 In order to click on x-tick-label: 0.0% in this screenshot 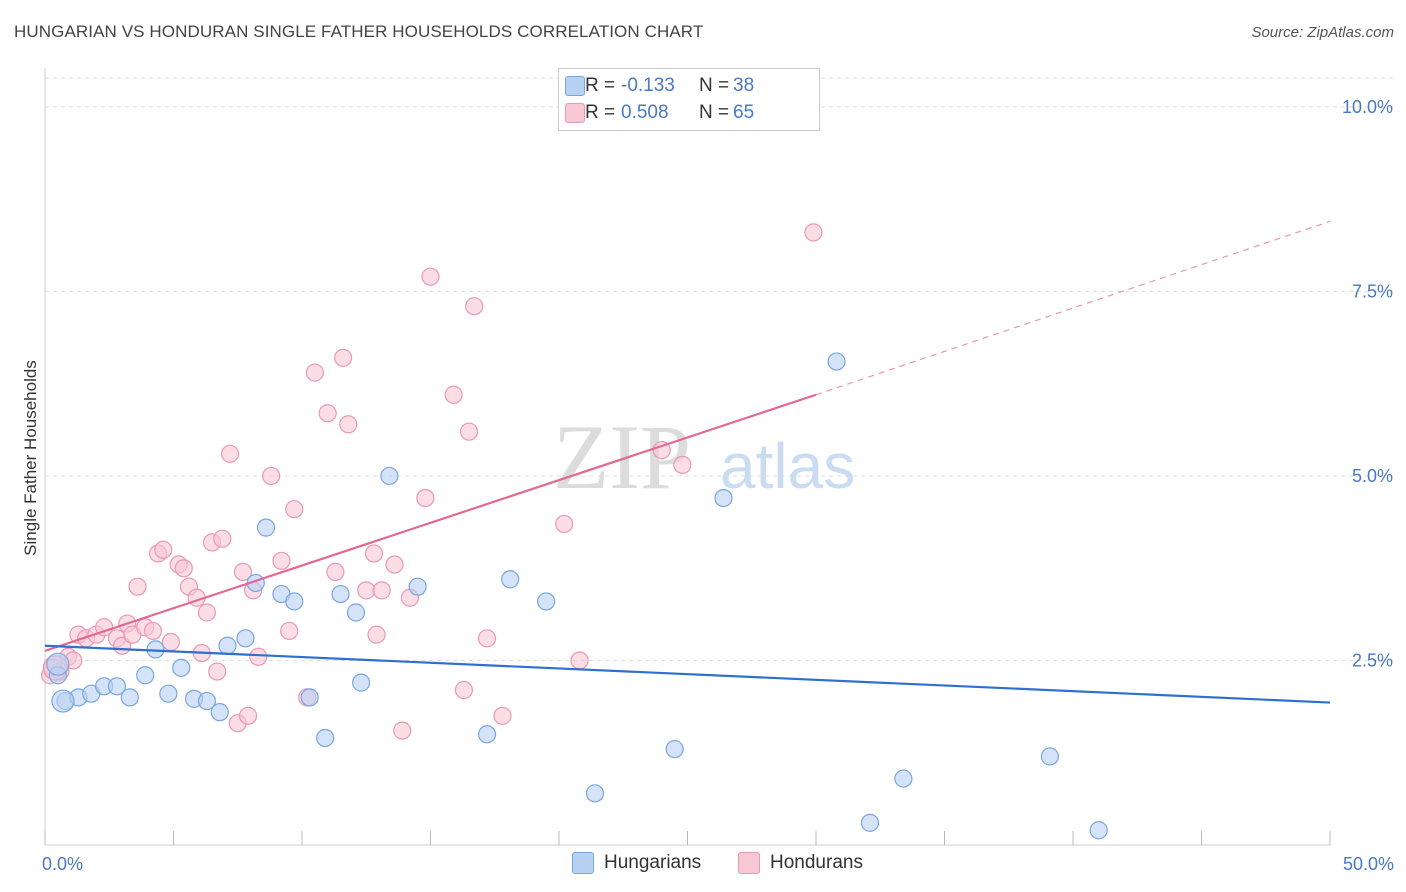, I will do `click(62, 864)`.